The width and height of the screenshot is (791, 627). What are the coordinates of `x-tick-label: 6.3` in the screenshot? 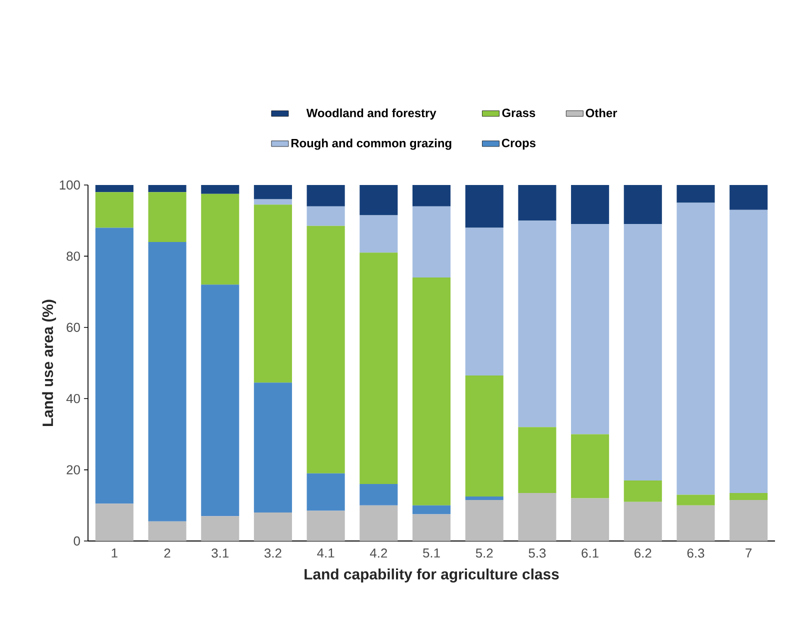 It's located at (695, 553).